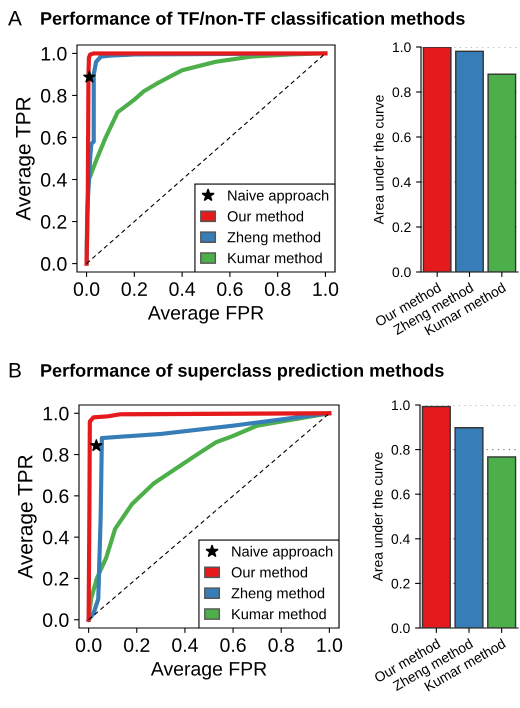 The height and width of the screenshot is (708, 520). I want to click on chart-title: Performance of TF/non-TF classification methods, so click(253, 19).